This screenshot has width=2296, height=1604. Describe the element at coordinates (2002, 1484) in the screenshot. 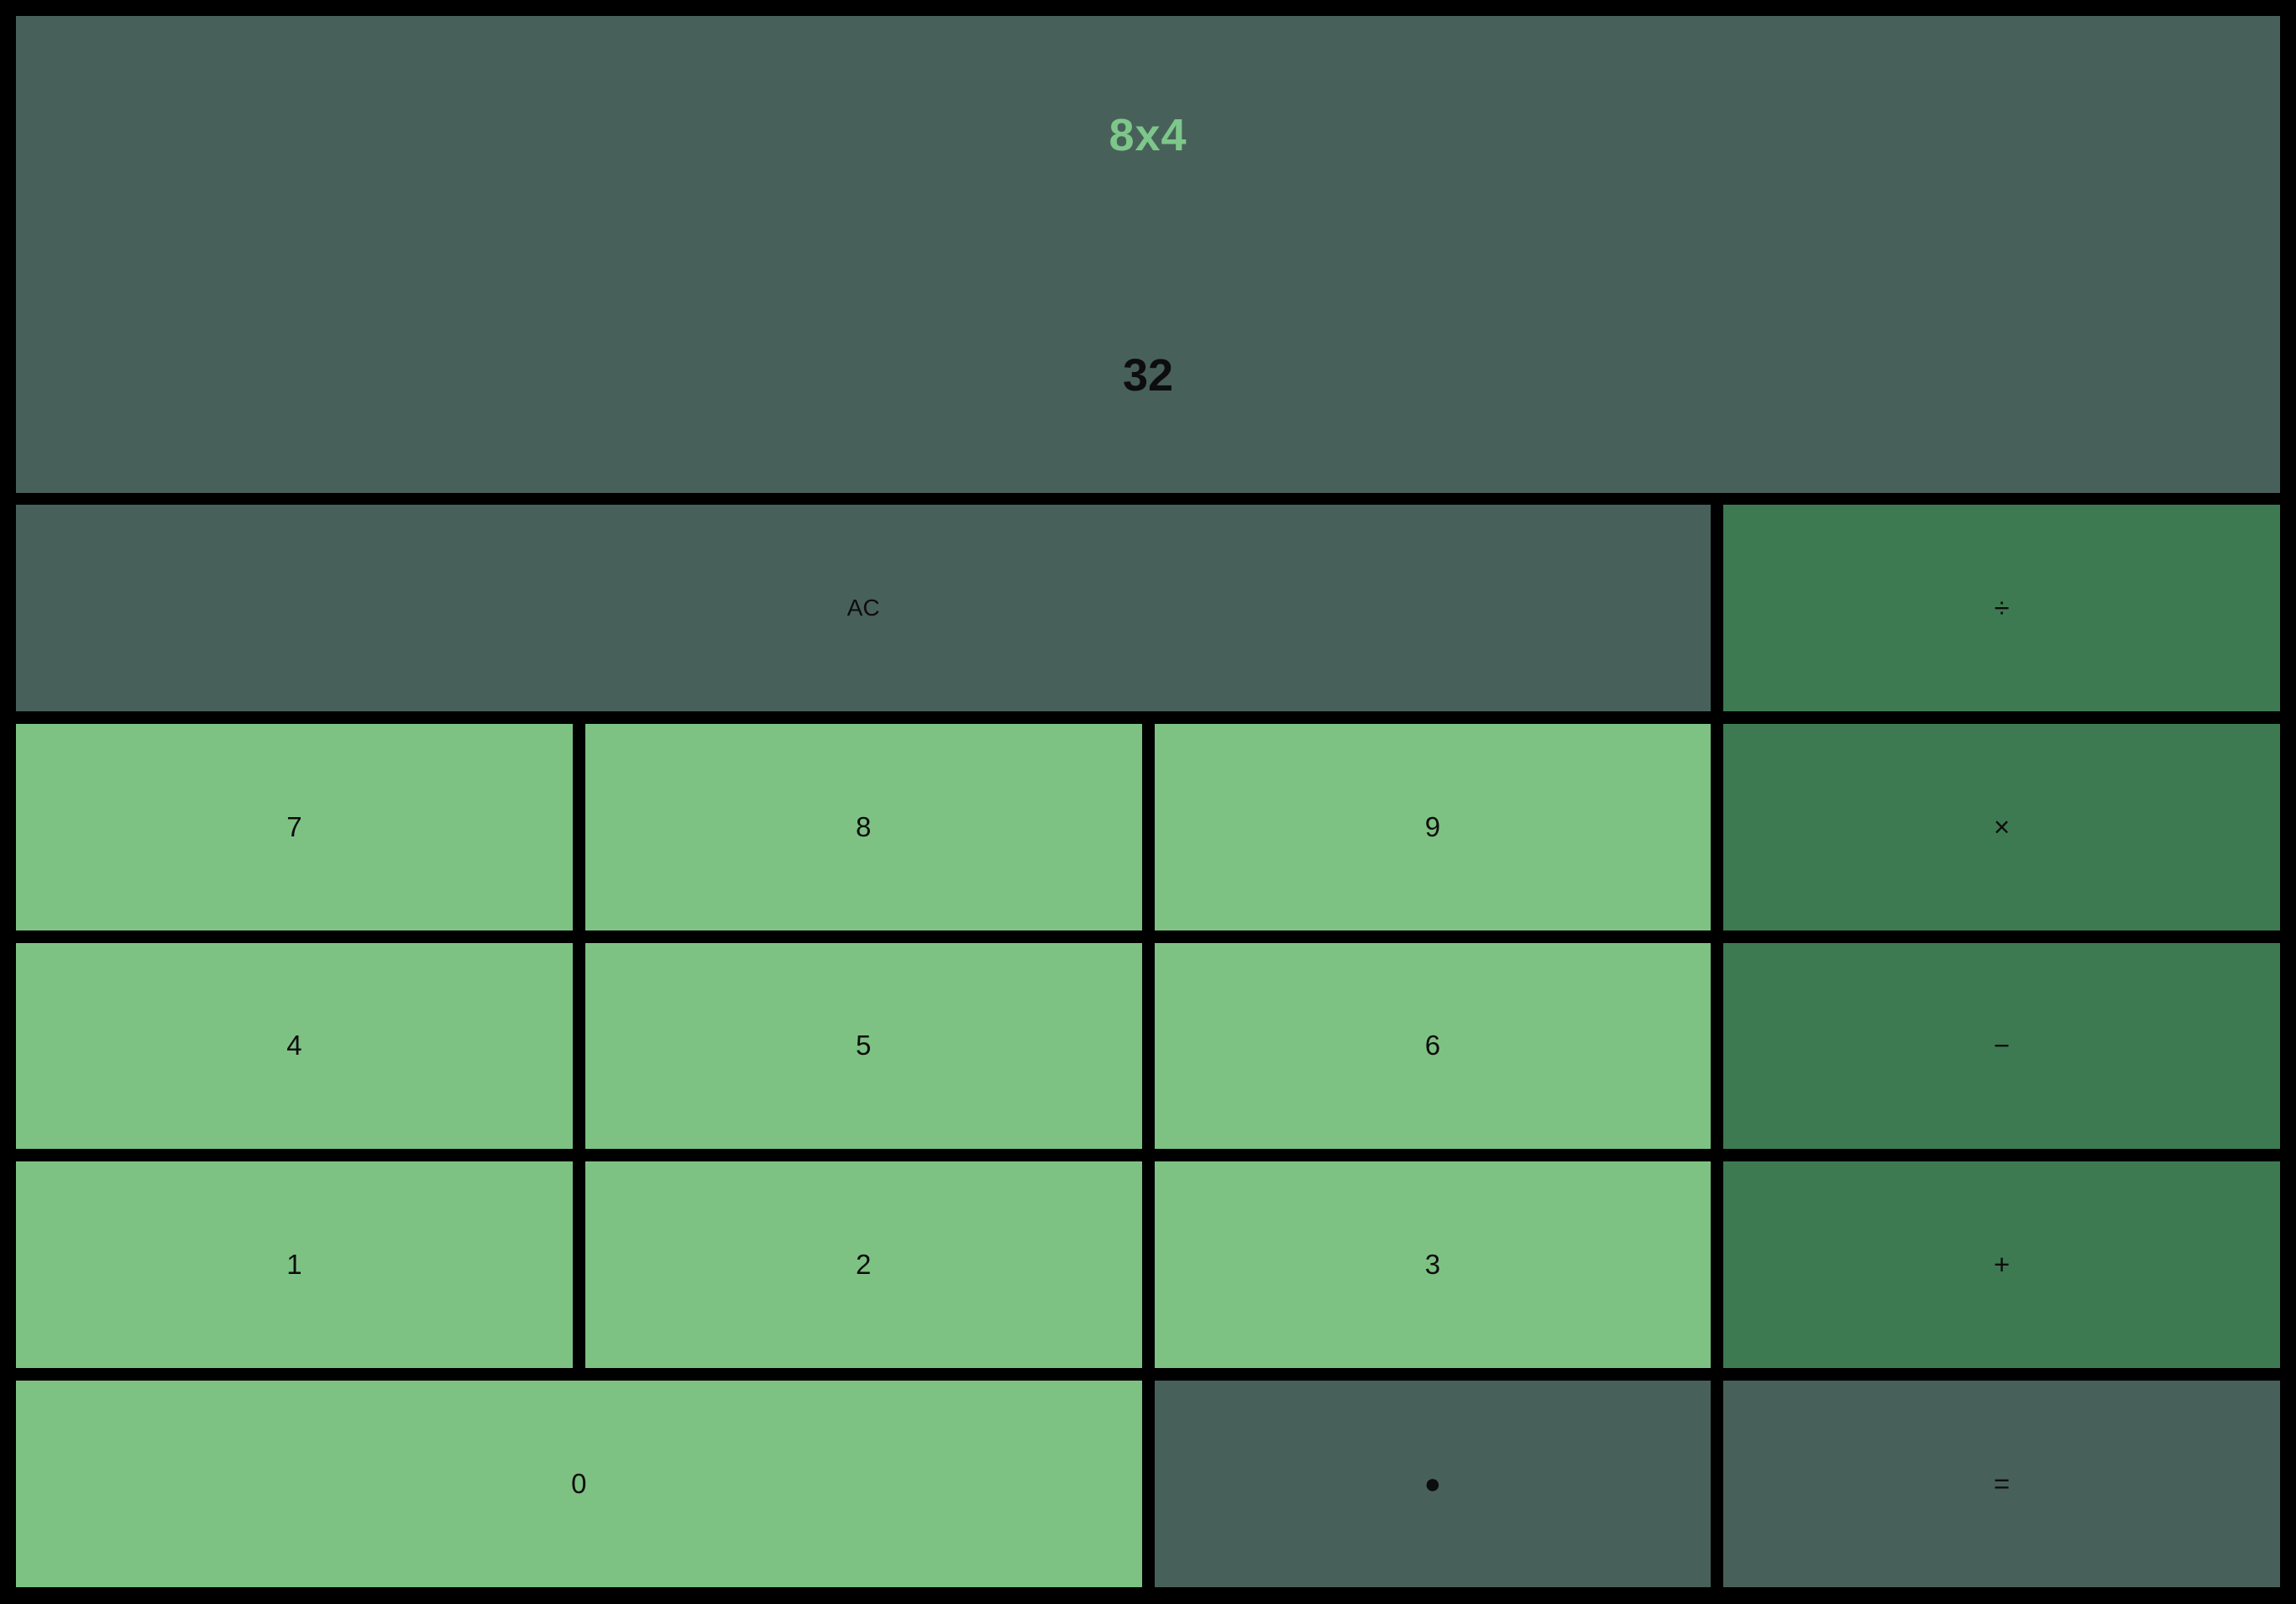

I see `key-equals: =` at that location.